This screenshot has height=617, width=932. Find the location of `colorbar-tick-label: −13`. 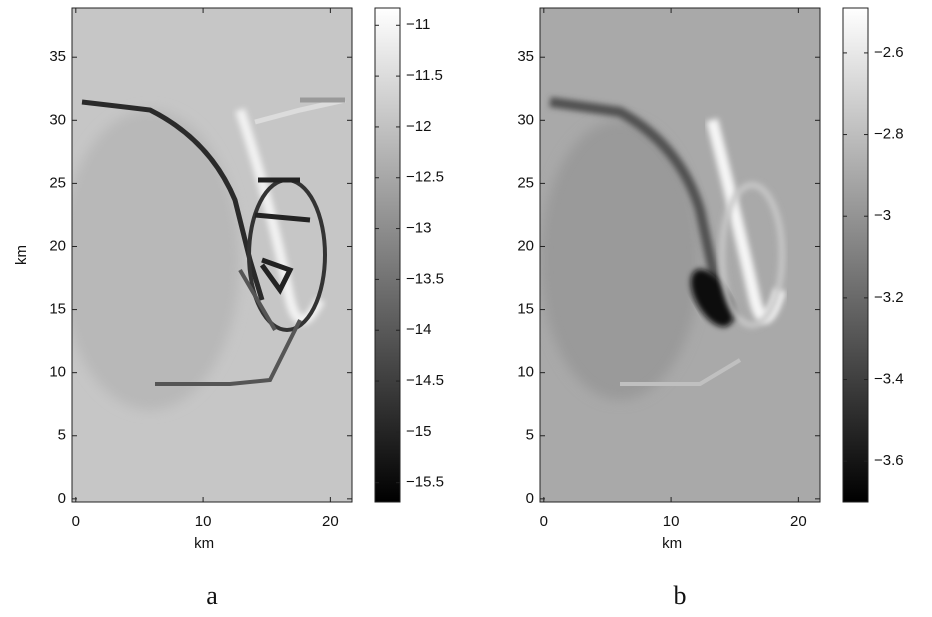

colorbar-tick-label: −13 is located at coordinates (418, 228).